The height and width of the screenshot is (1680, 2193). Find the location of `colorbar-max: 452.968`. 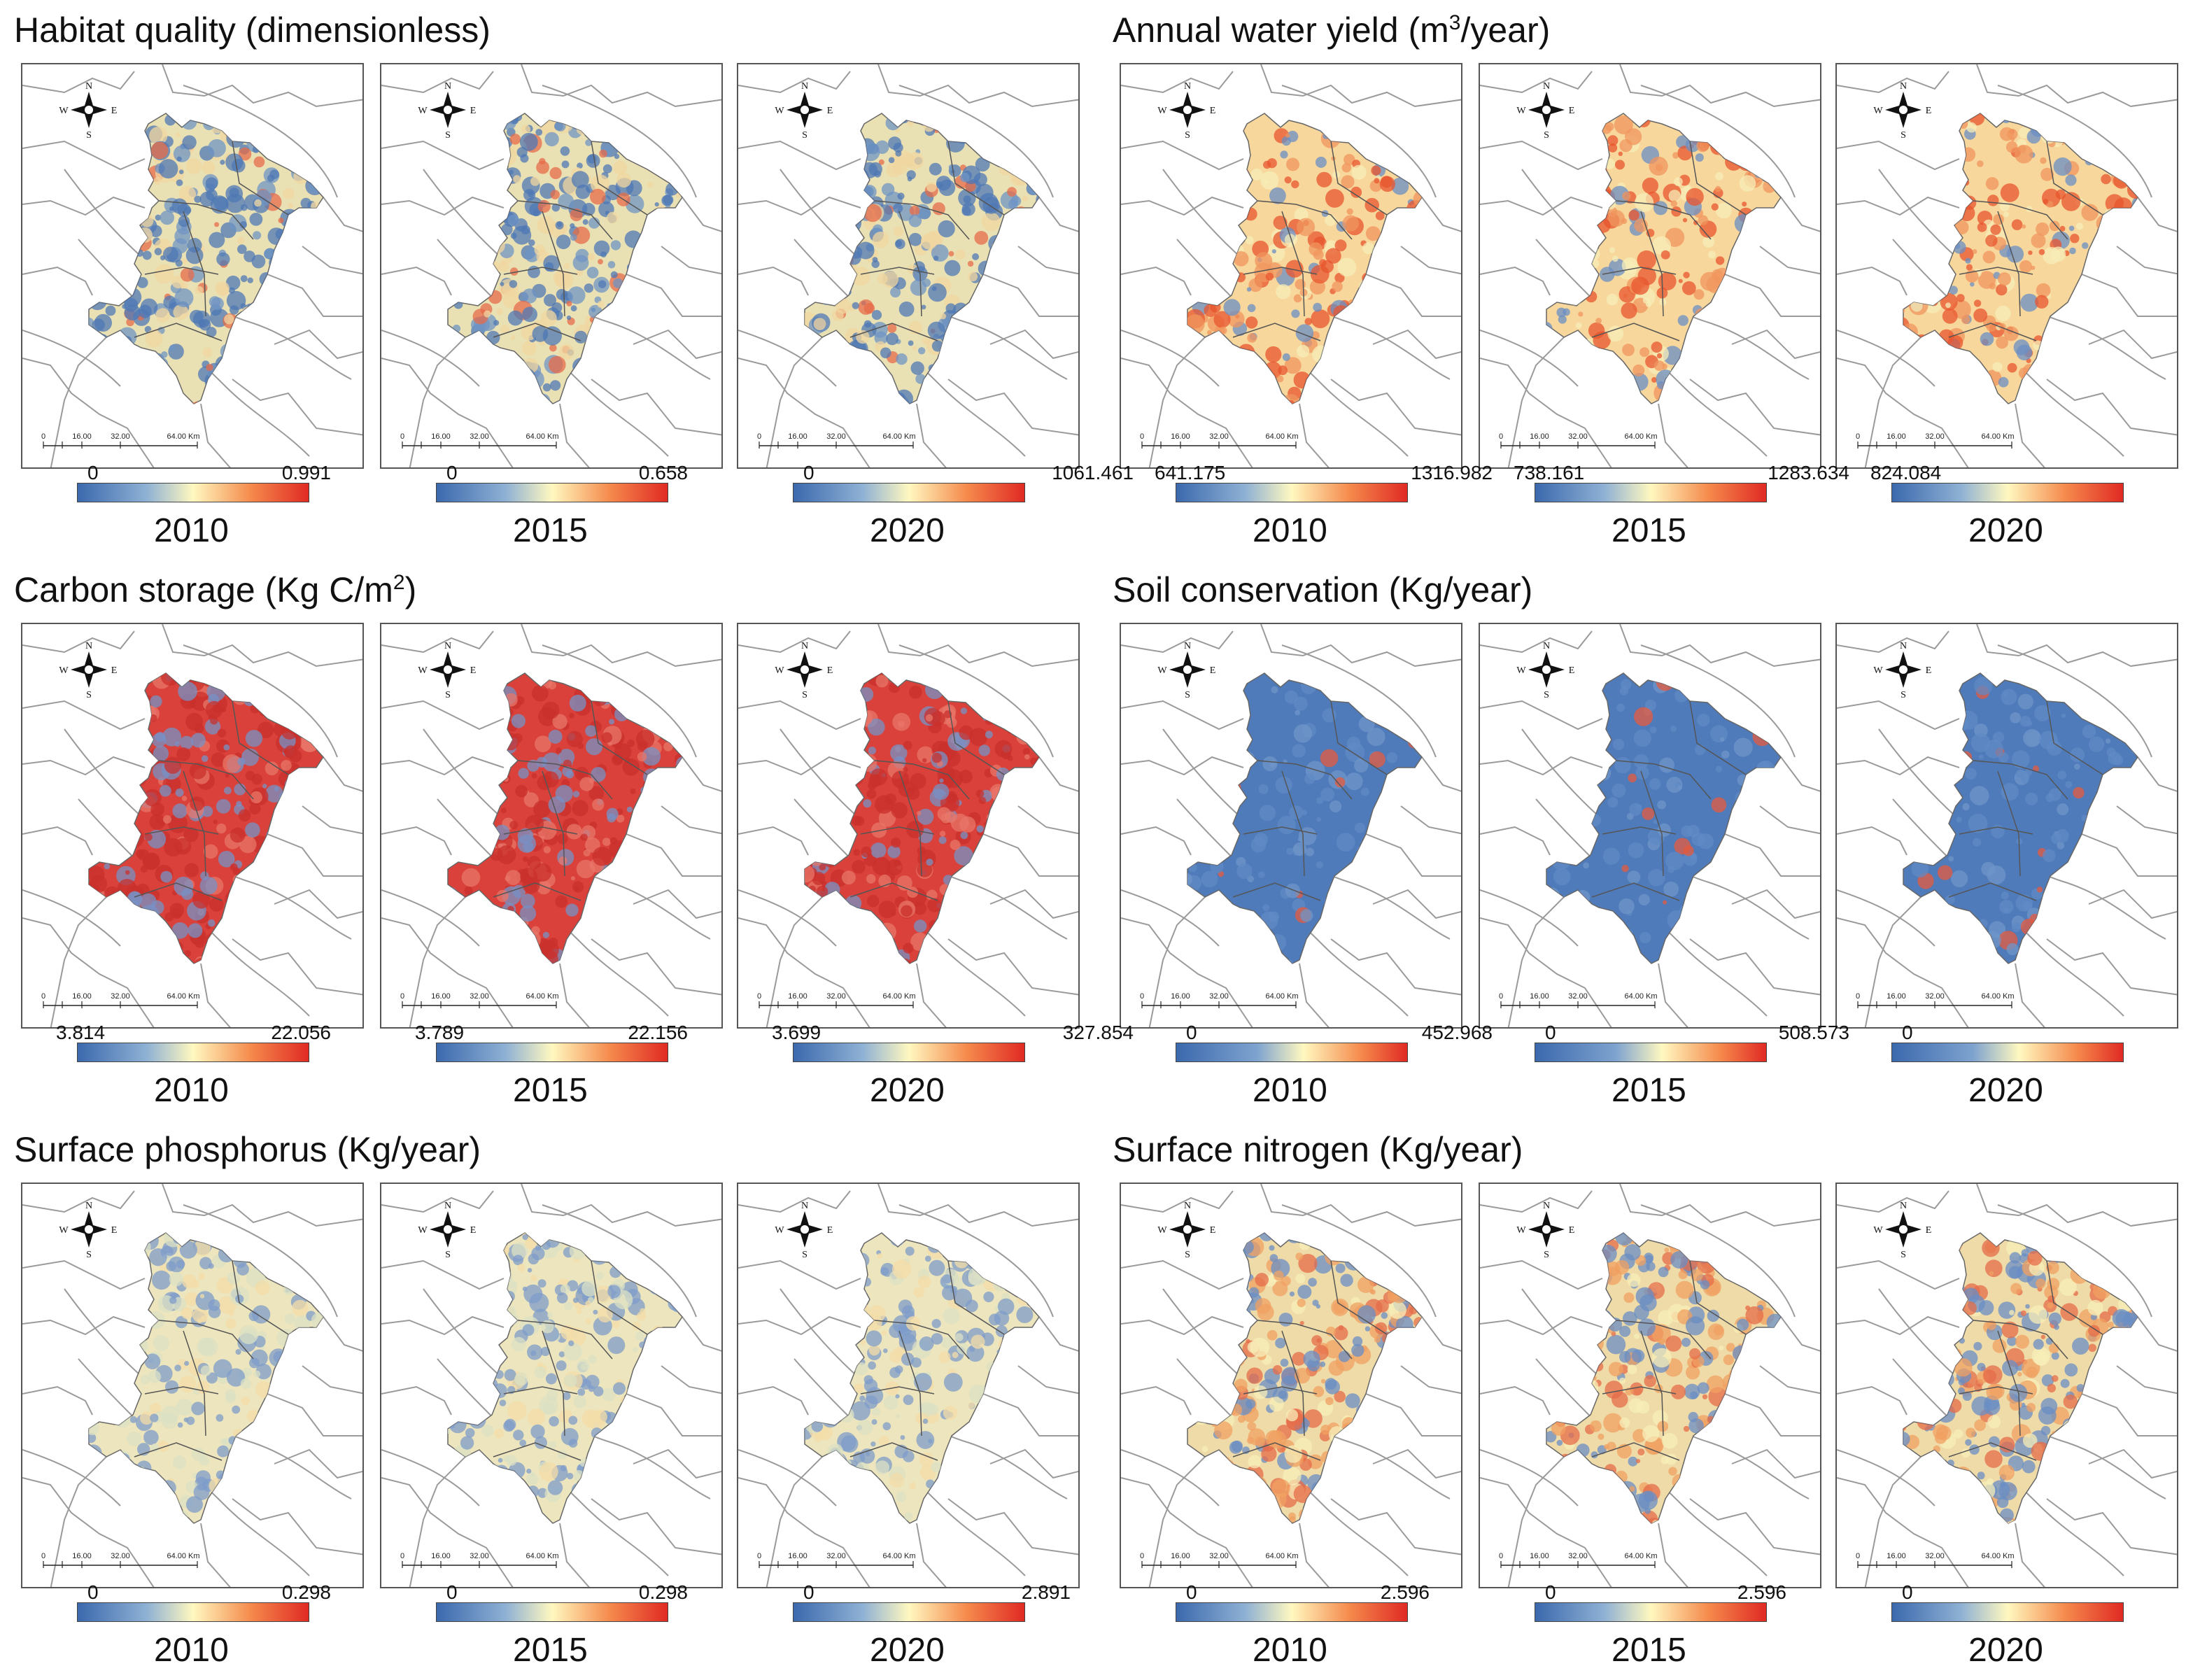

colorbar-max: 452.968 is located at coordinates (1457, 1032).